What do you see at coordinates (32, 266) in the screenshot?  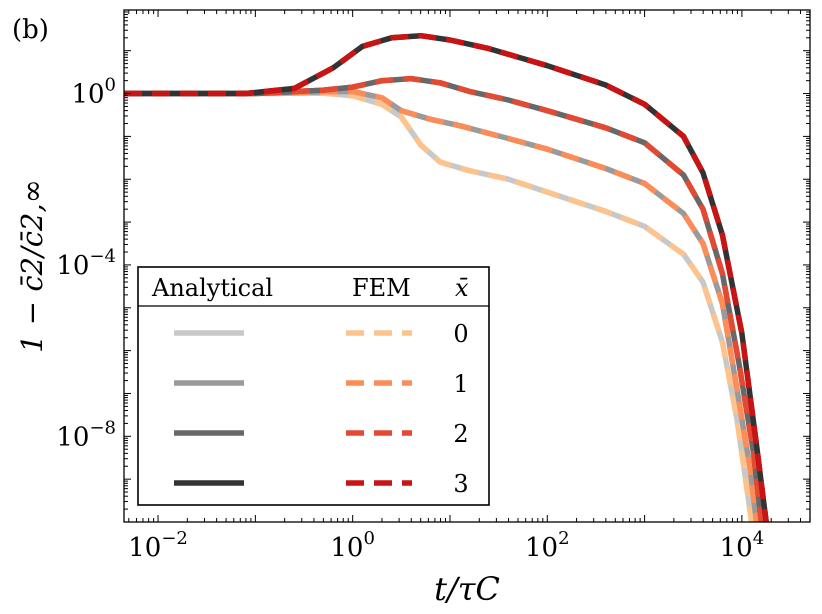 I see `y-axis-label: 1 − c̄2/c̄2,∞` at bounding box center [32, 266].